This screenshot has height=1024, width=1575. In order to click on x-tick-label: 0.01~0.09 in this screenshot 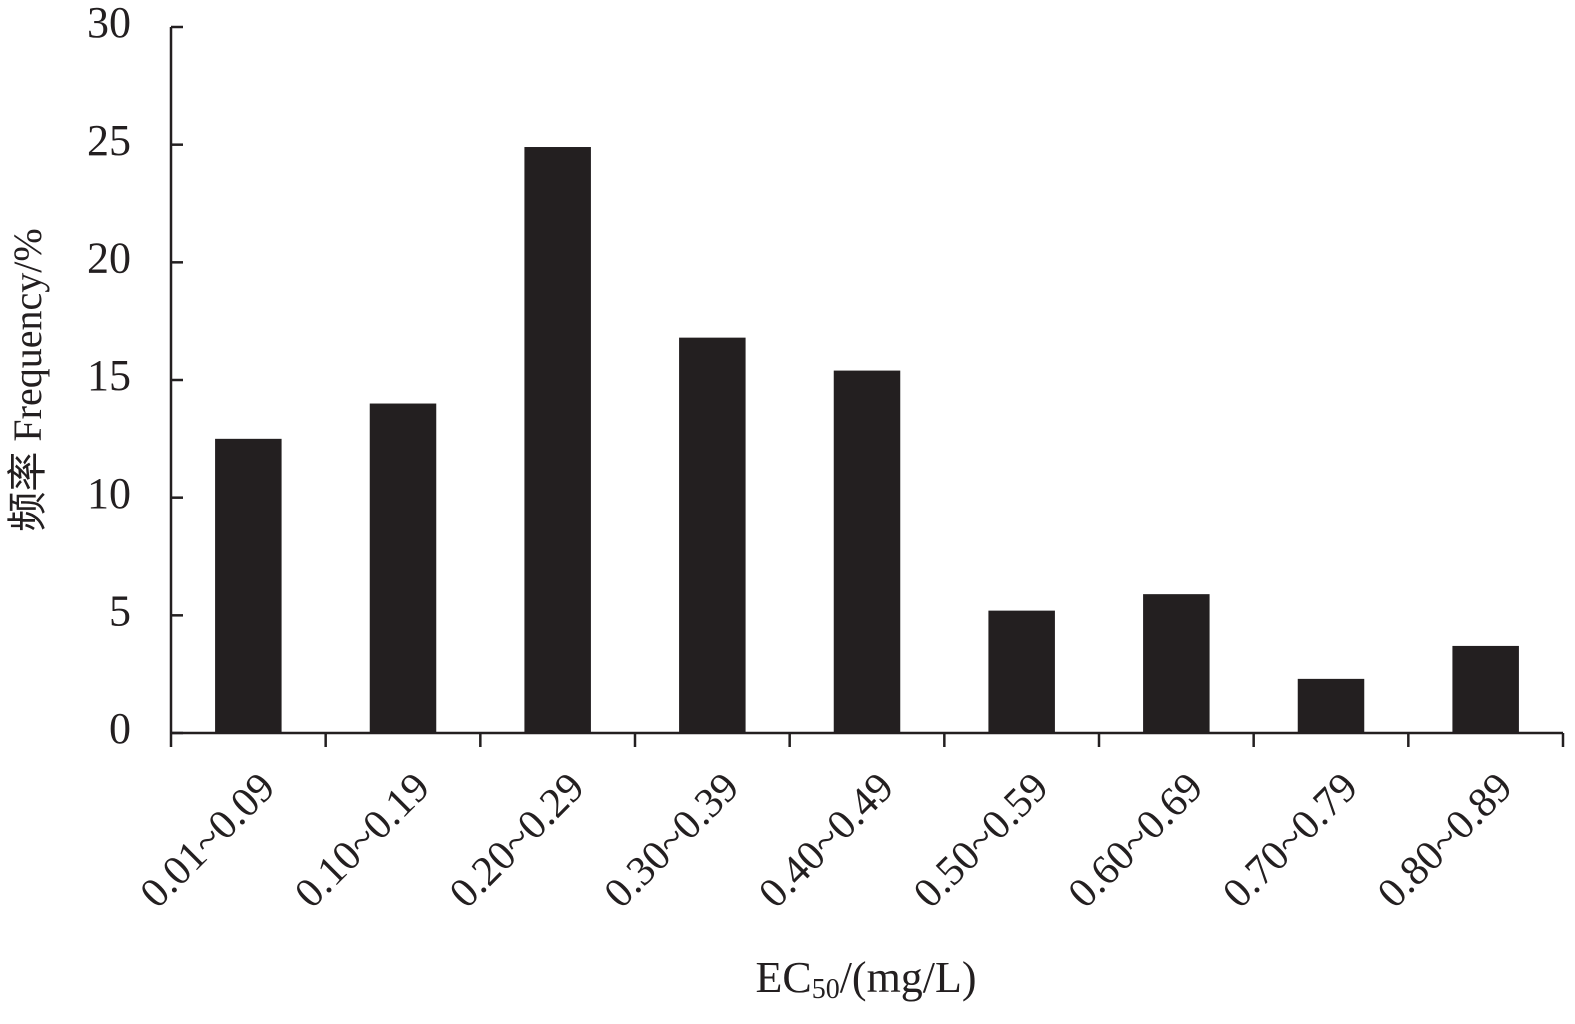, I will do `click(208, 840)`.